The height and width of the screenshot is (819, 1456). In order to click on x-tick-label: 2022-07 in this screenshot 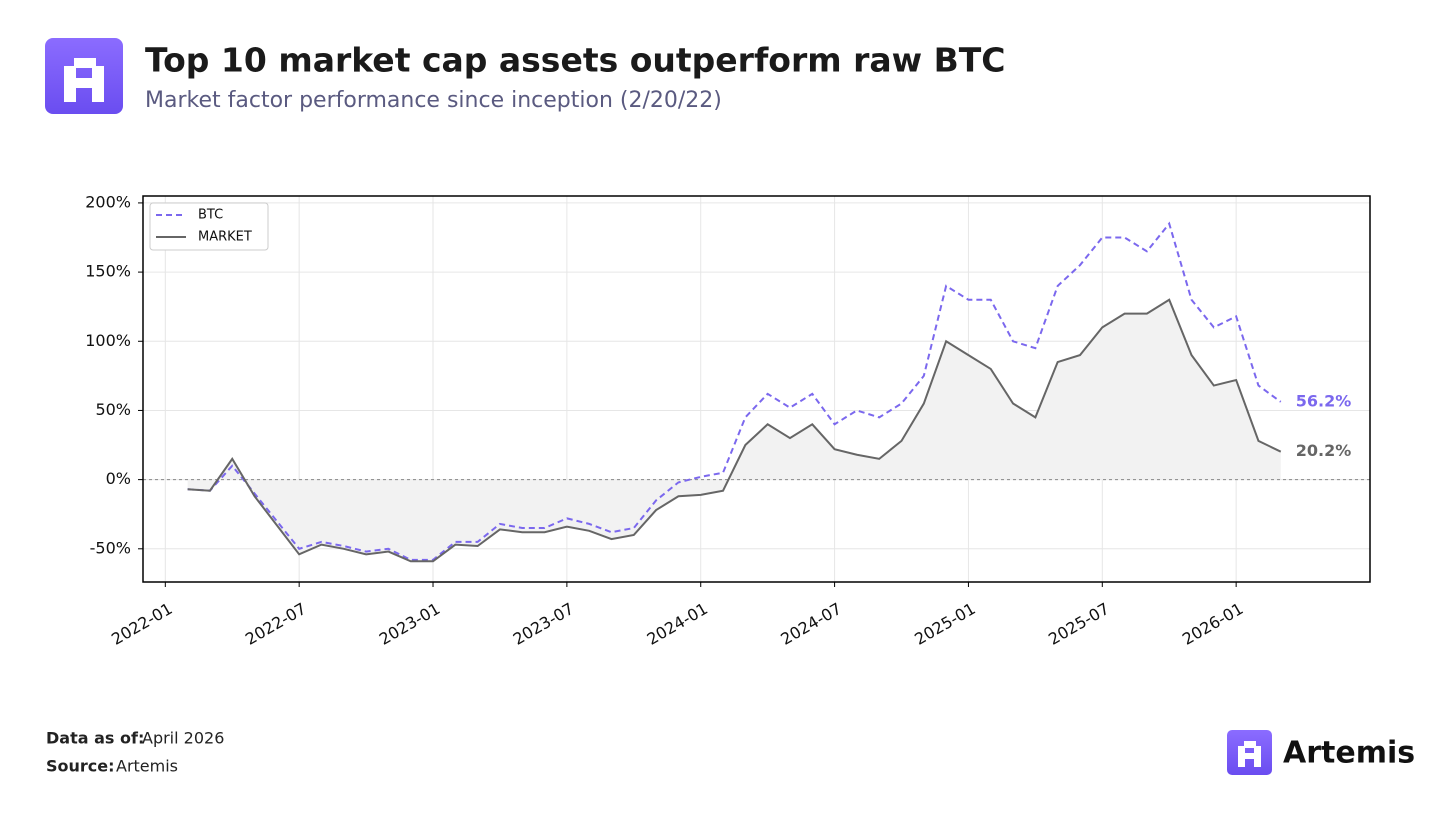, I will do `click(275, 624)`.